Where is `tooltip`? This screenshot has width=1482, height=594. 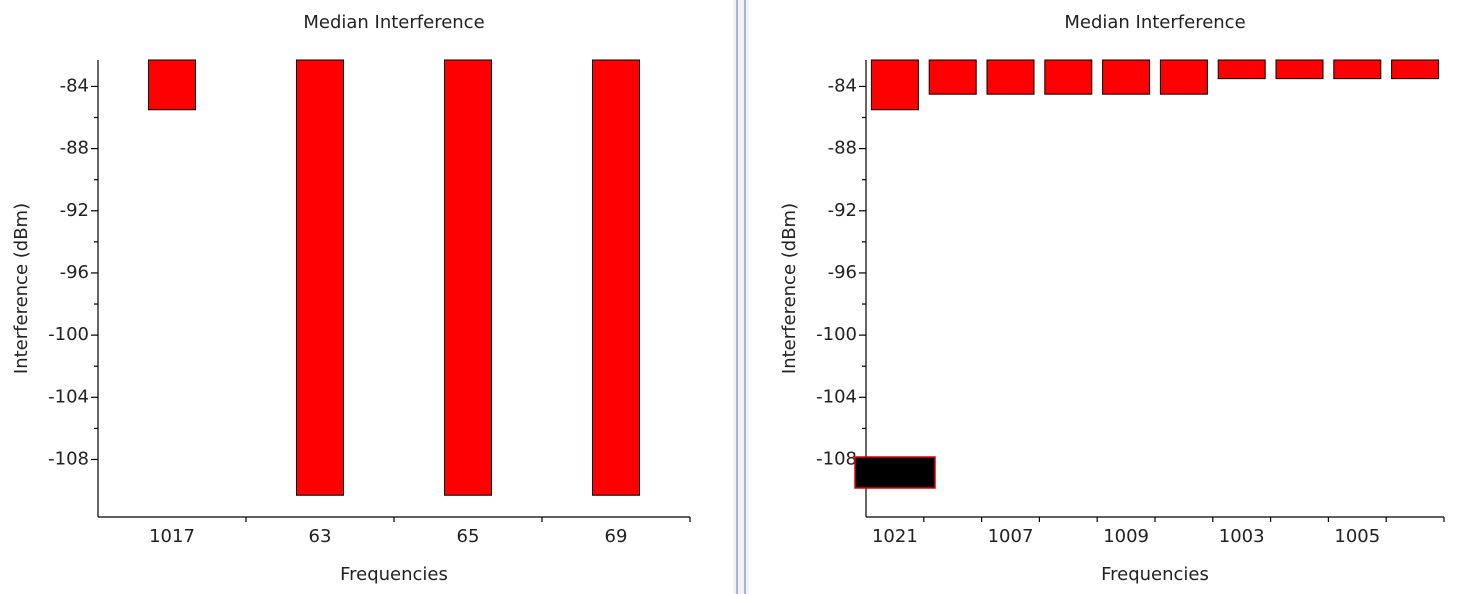
tooltip is located at coordinates (895, 472).